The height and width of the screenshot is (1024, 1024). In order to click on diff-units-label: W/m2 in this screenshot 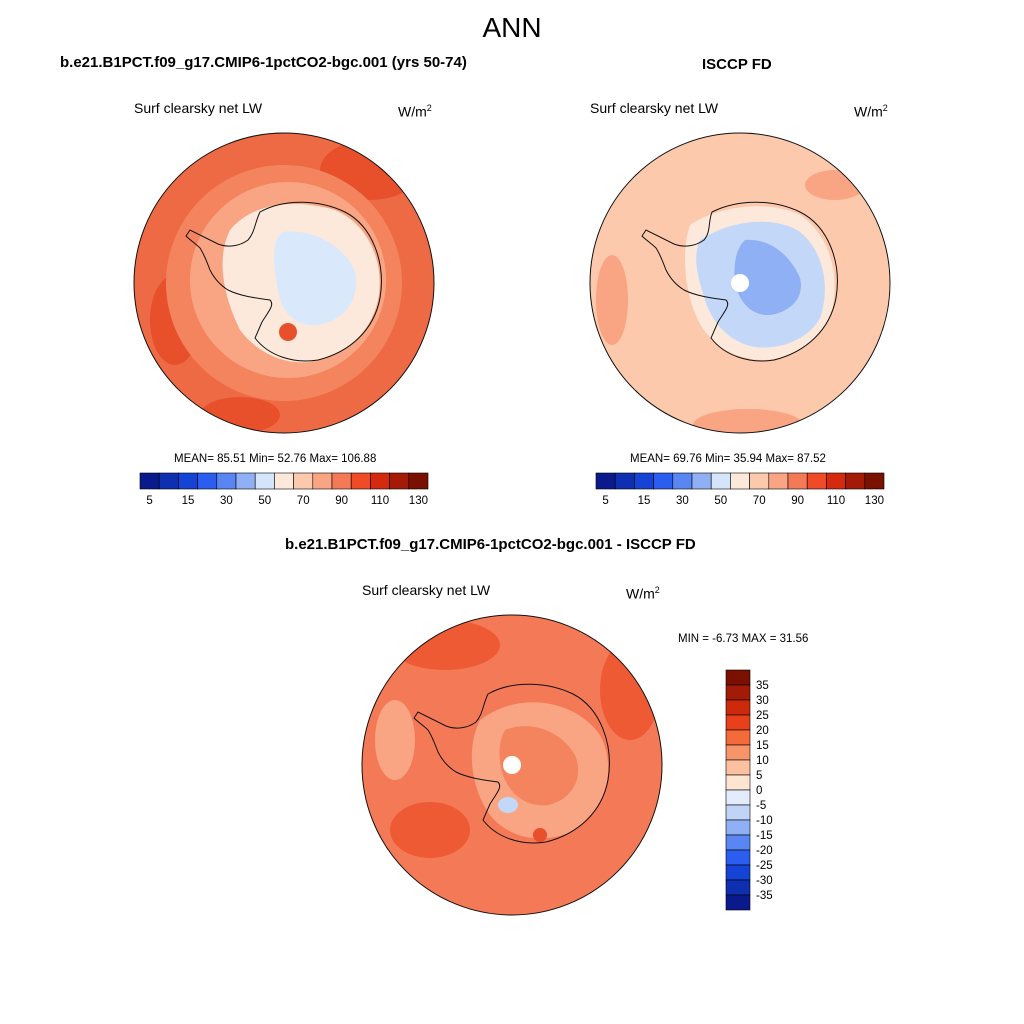, I will do `click(643, 593)`.